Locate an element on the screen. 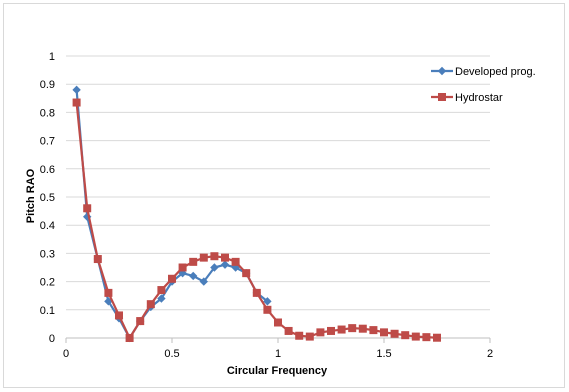  legend-entry: Hydrostar is located at coordinates (467, 98).